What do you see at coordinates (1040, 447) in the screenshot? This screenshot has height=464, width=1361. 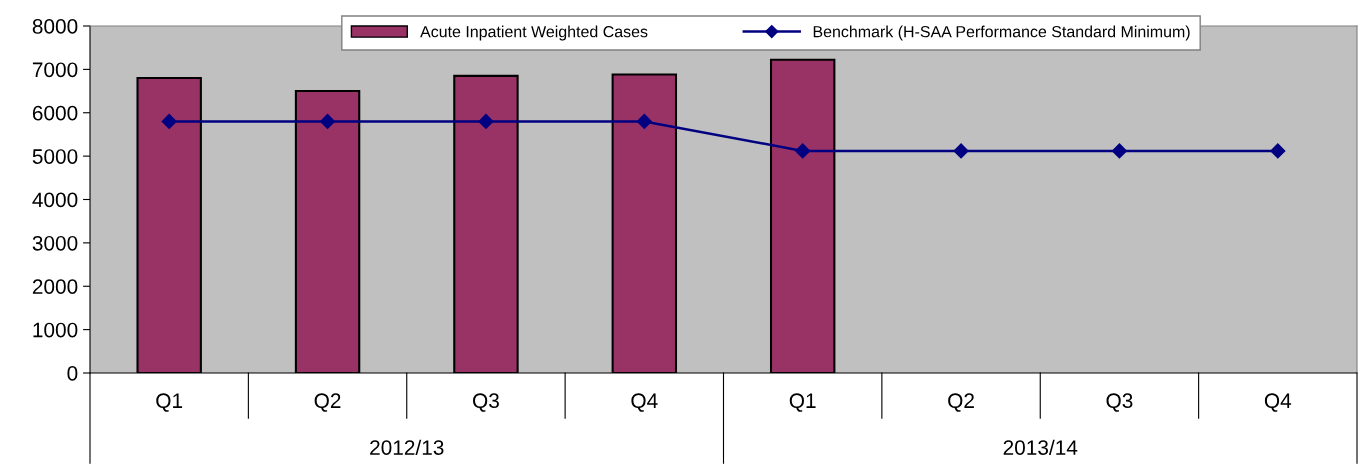 I see `text: 2013/14` at bounding box center [1040, 447].